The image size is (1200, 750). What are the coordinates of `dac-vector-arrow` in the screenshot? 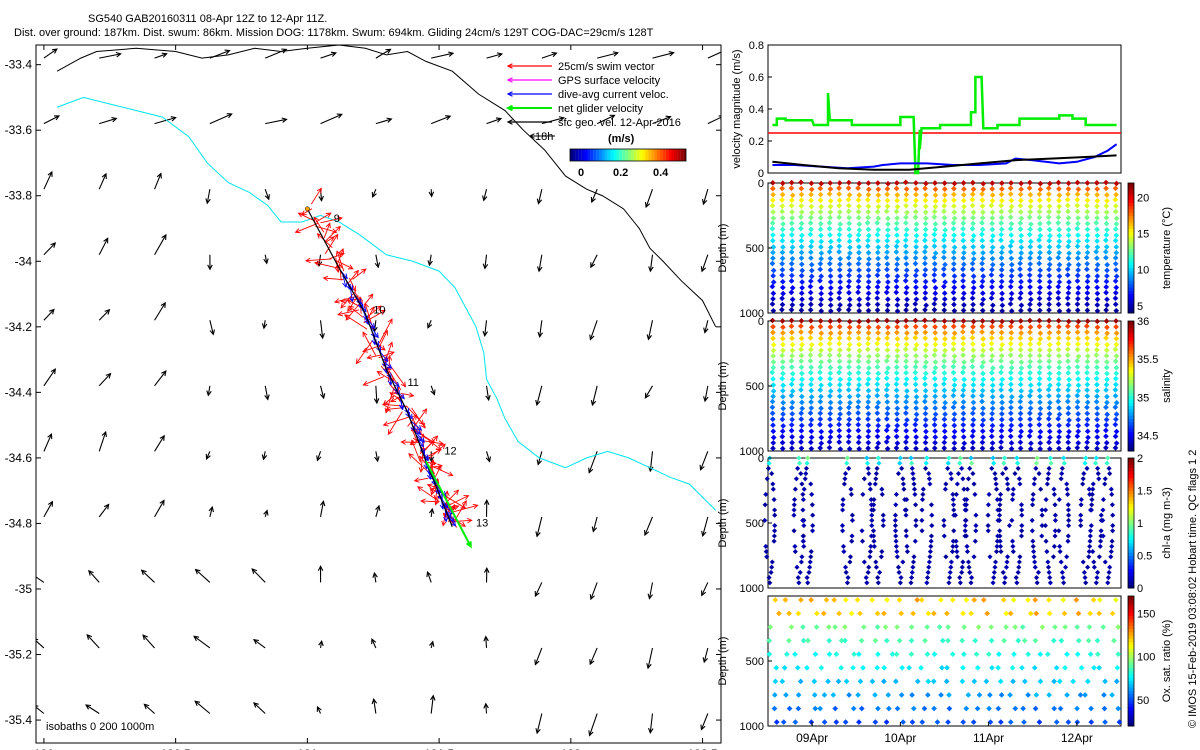 It's located at (416, 430).